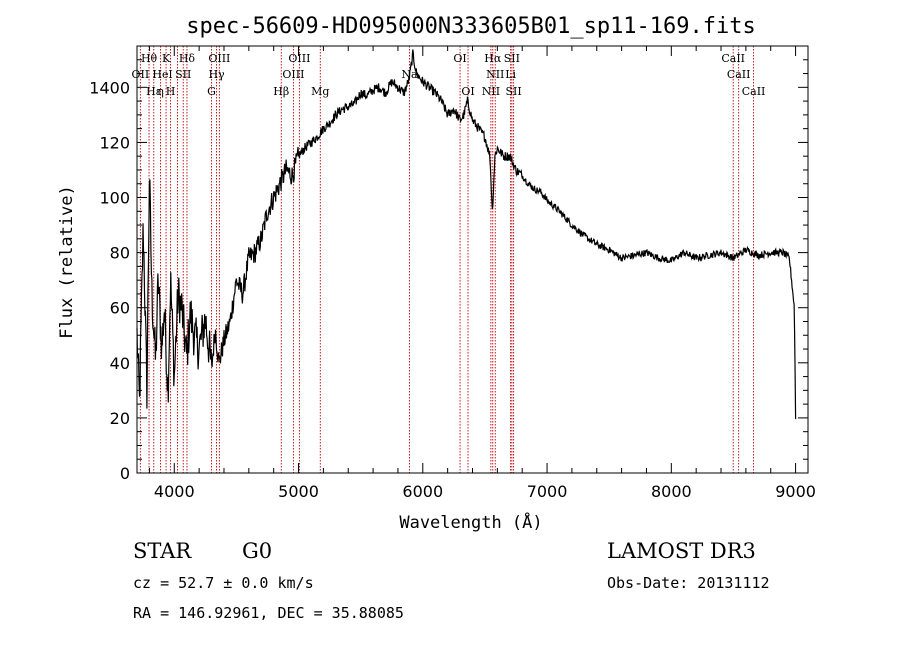  What do you see at coordinates (281, 91) in the screenshot?
I see `line-marker-label: Hβ` at bounding box center [281, 91].